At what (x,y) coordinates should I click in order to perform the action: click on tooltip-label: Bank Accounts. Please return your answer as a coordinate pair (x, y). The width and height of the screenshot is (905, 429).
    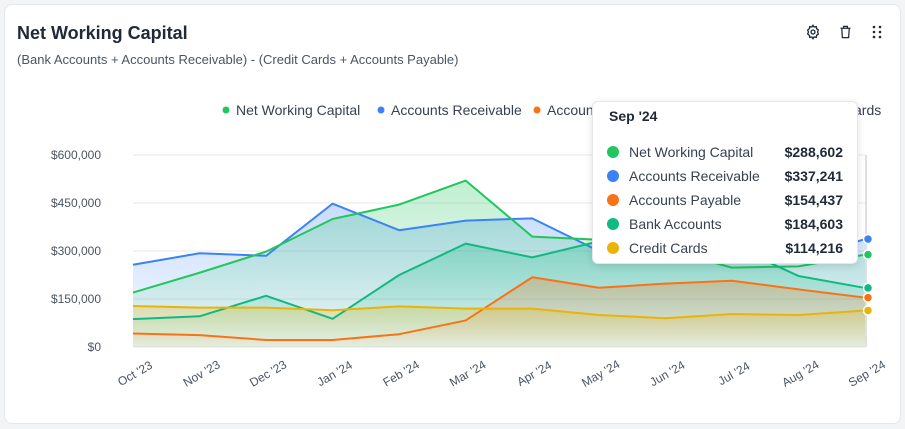
    Looking at the image, I should click on (675, 224).